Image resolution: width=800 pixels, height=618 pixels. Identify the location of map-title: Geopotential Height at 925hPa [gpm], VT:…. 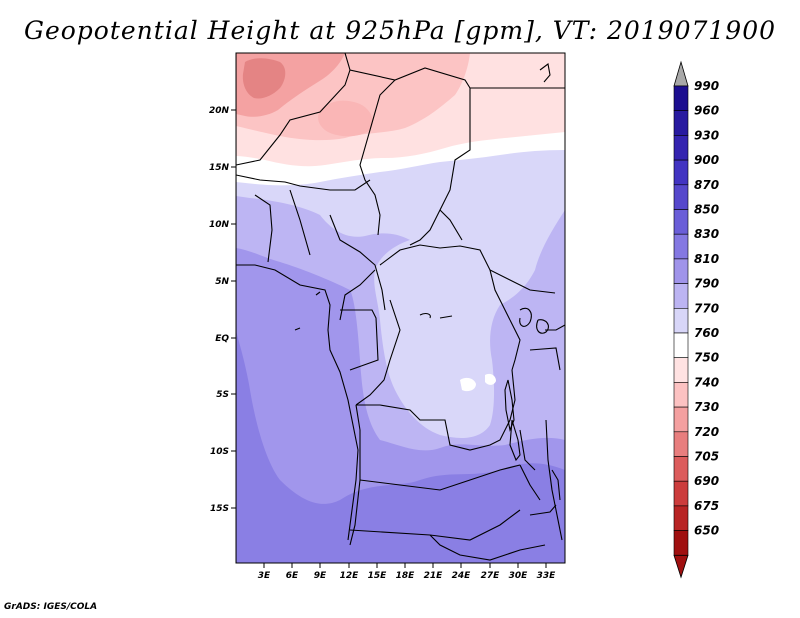
(400, 30).